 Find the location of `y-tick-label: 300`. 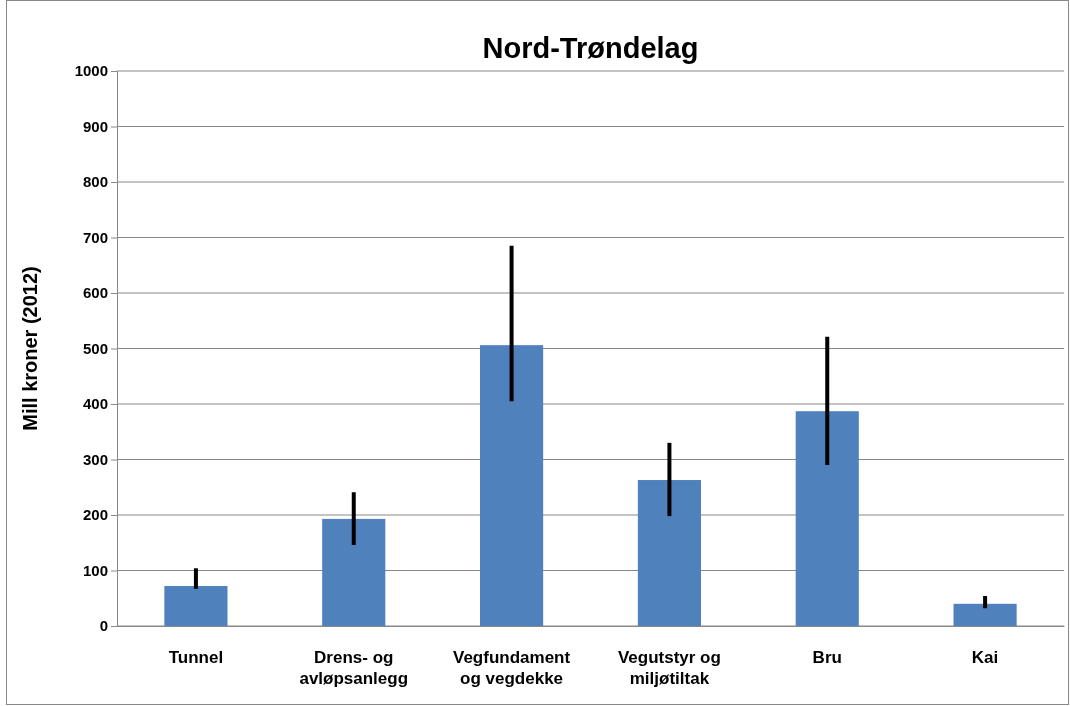

y-tick-label: 300 is located at coordinates (95, 459).